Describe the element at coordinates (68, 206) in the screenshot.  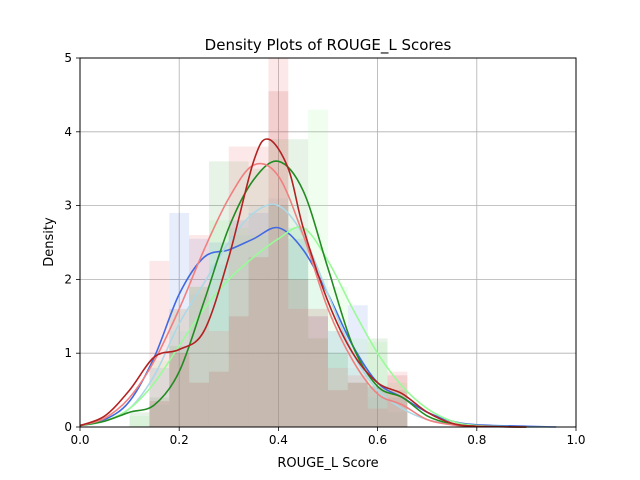
I see `y-tick-label: 3` at that location.